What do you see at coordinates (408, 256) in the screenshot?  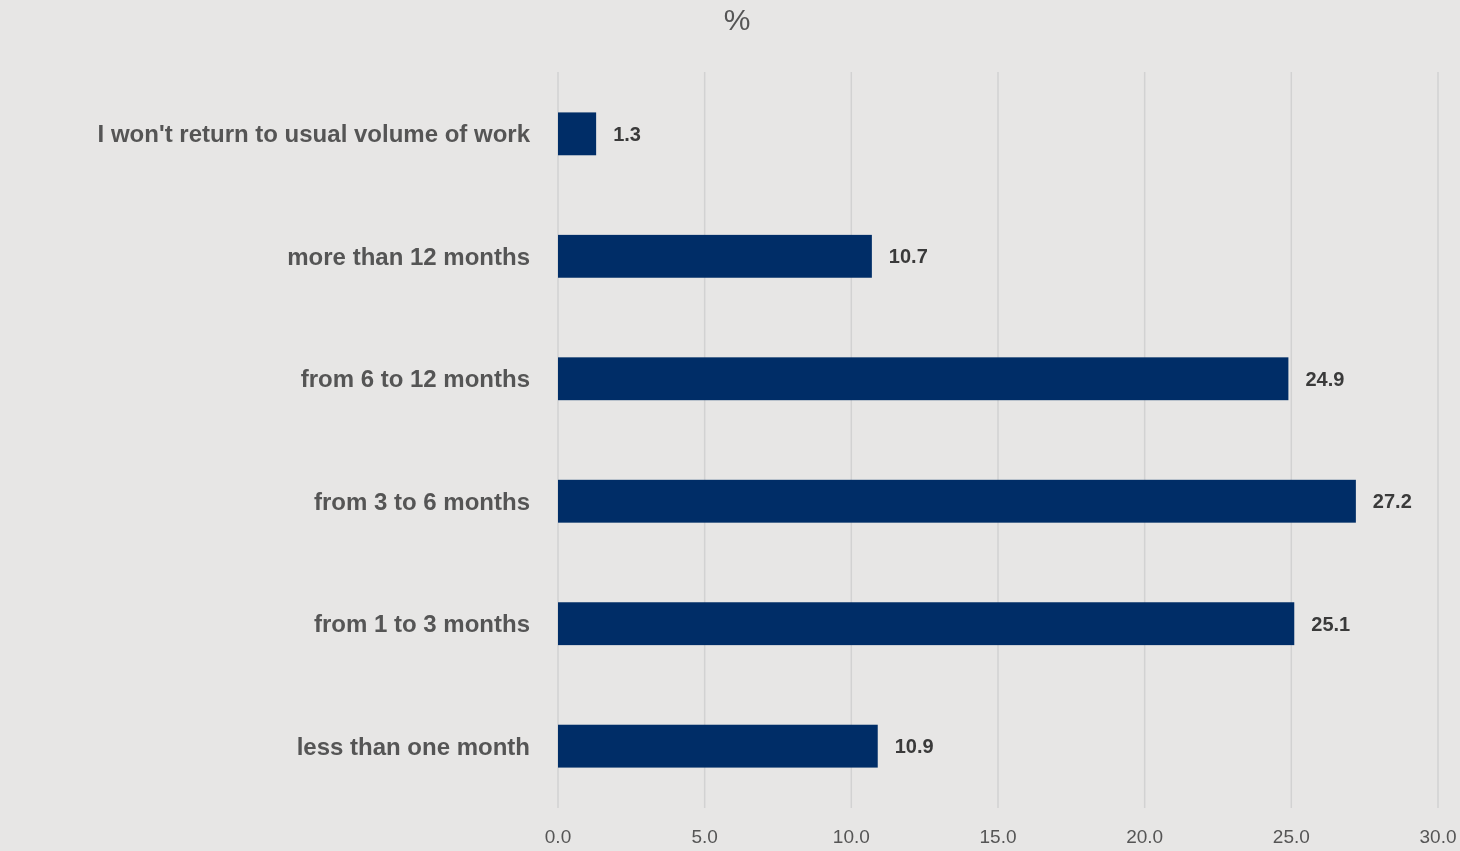 I see `y-tick-label: more than 12 months` at bounding box center [408, 256].